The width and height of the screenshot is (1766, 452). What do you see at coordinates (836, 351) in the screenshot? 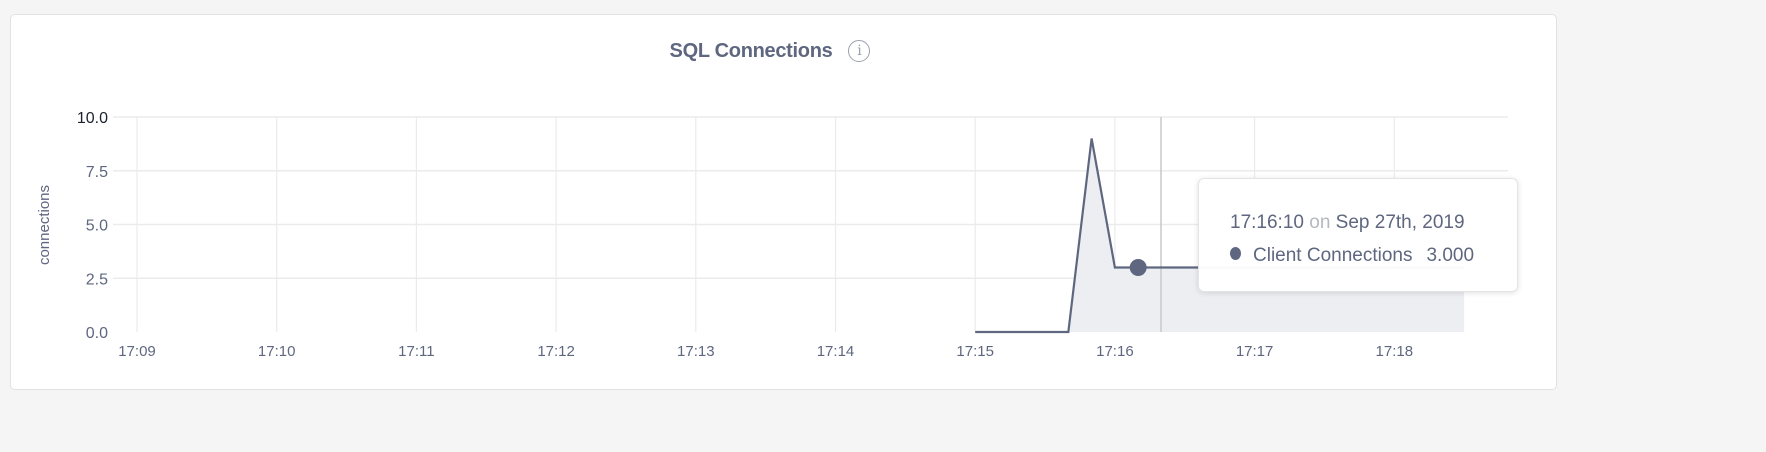
I see `x-tick-label: 17:14` at bounding box center [836, 351].